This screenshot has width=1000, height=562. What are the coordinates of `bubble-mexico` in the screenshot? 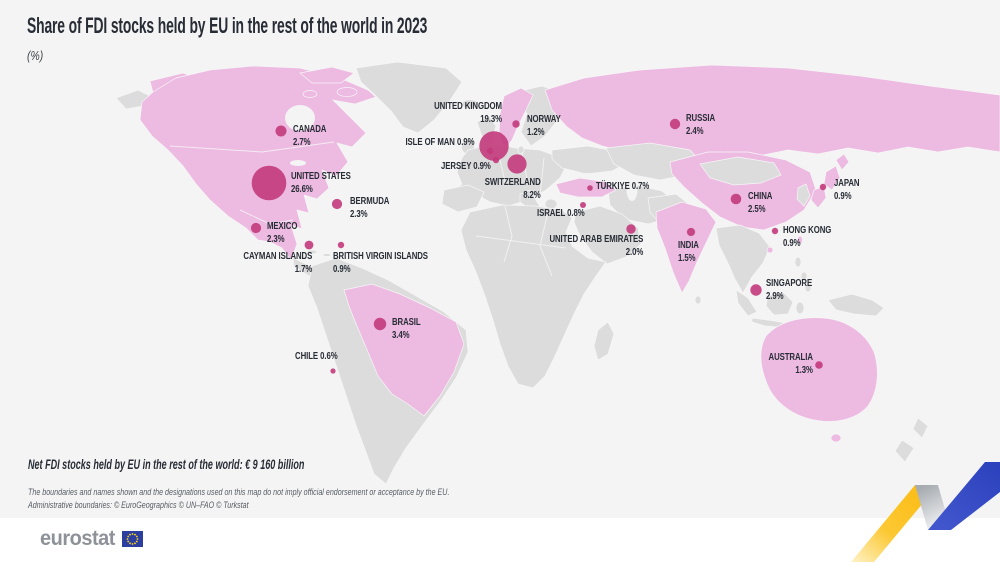 It's located at (256, 228).